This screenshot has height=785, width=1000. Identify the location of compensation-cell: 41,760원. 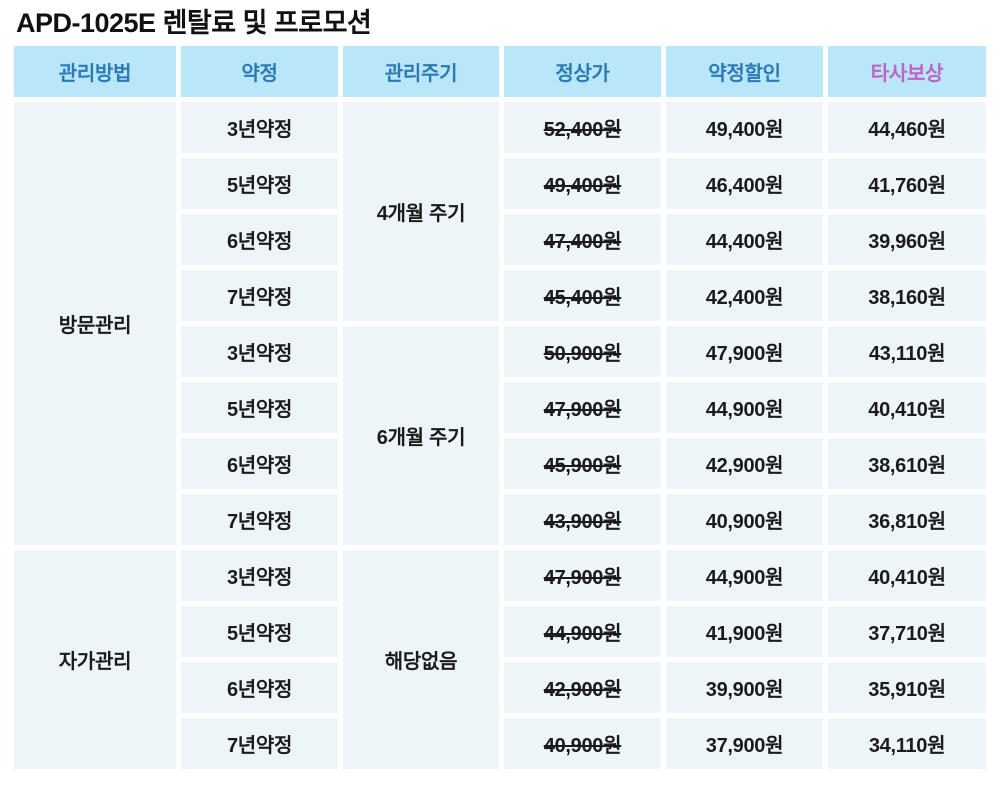
(907, 183).